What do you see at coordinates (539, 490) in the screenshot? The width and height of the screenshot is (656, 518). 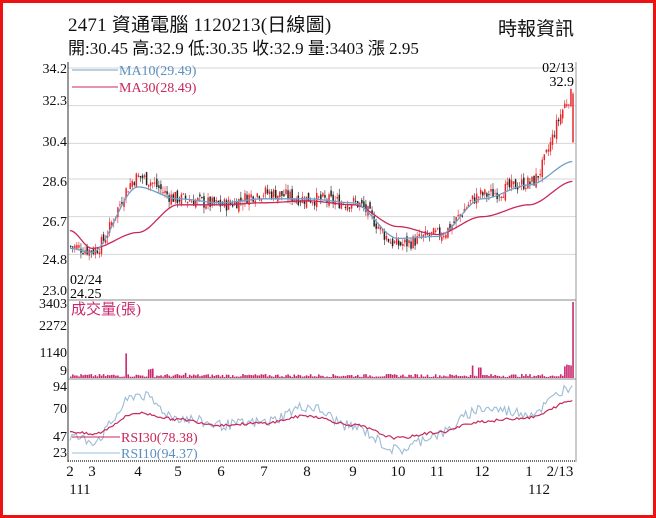 I see `year-label: 112` at bounding box center [539, 490].